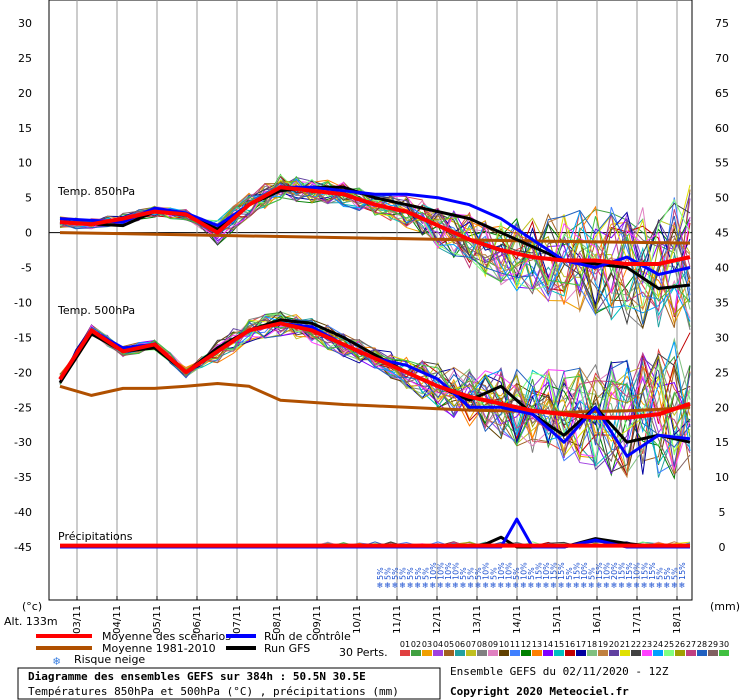 The image size is (740, 700). I want to click on y-tick-right: 50, so click(722, 198).